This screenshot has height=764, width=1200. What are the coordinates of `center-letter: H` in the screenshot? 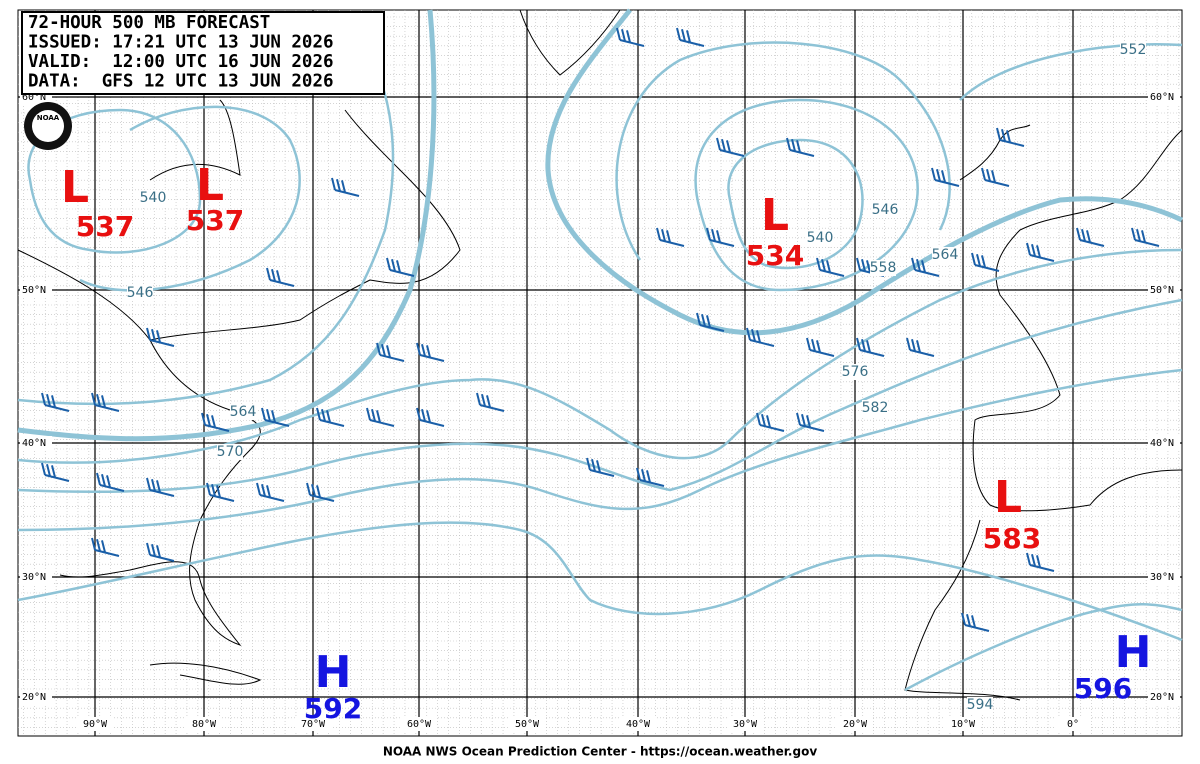 It's located at (1133, 652).